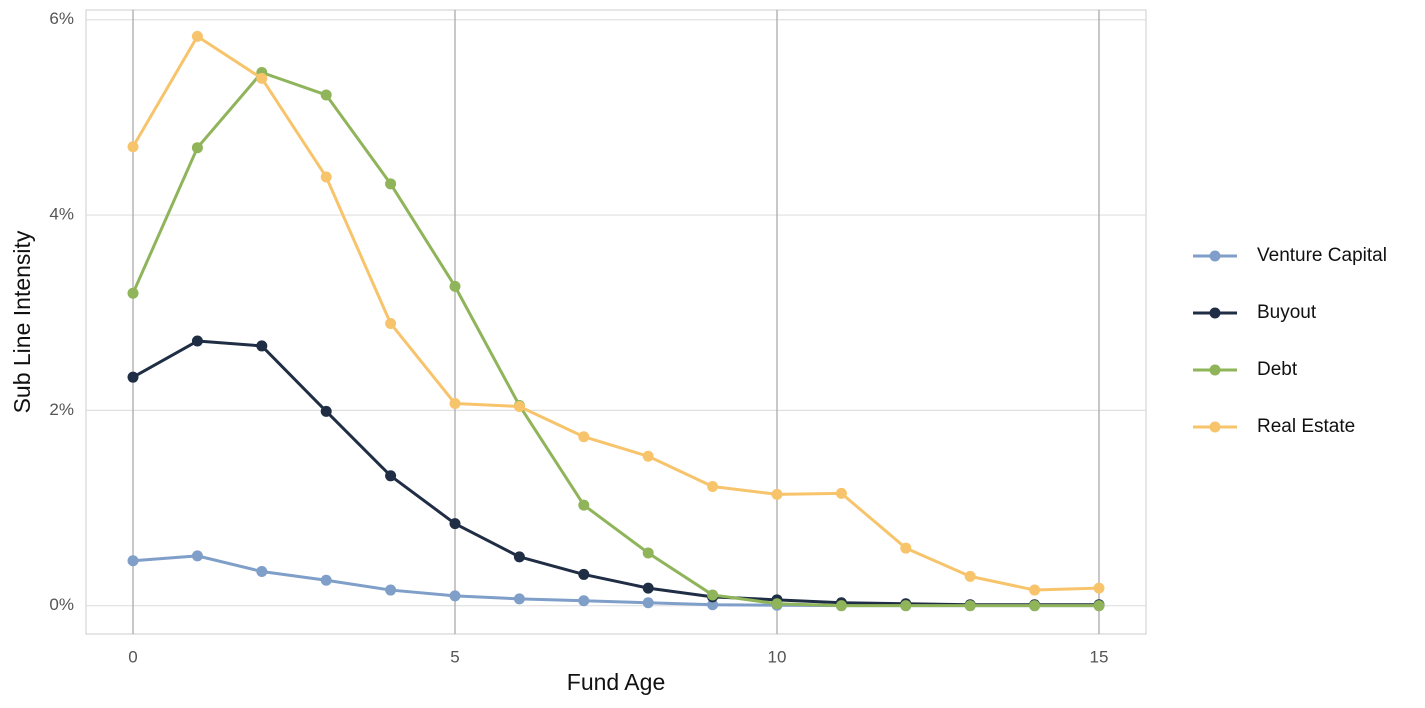 Image resolution: width=1425 pixels, height=708 pixels. What do you see at coordinates (61, 604) in the screenshot?
I see `y-tick-label: 0%` at bounding box center [61, 604].